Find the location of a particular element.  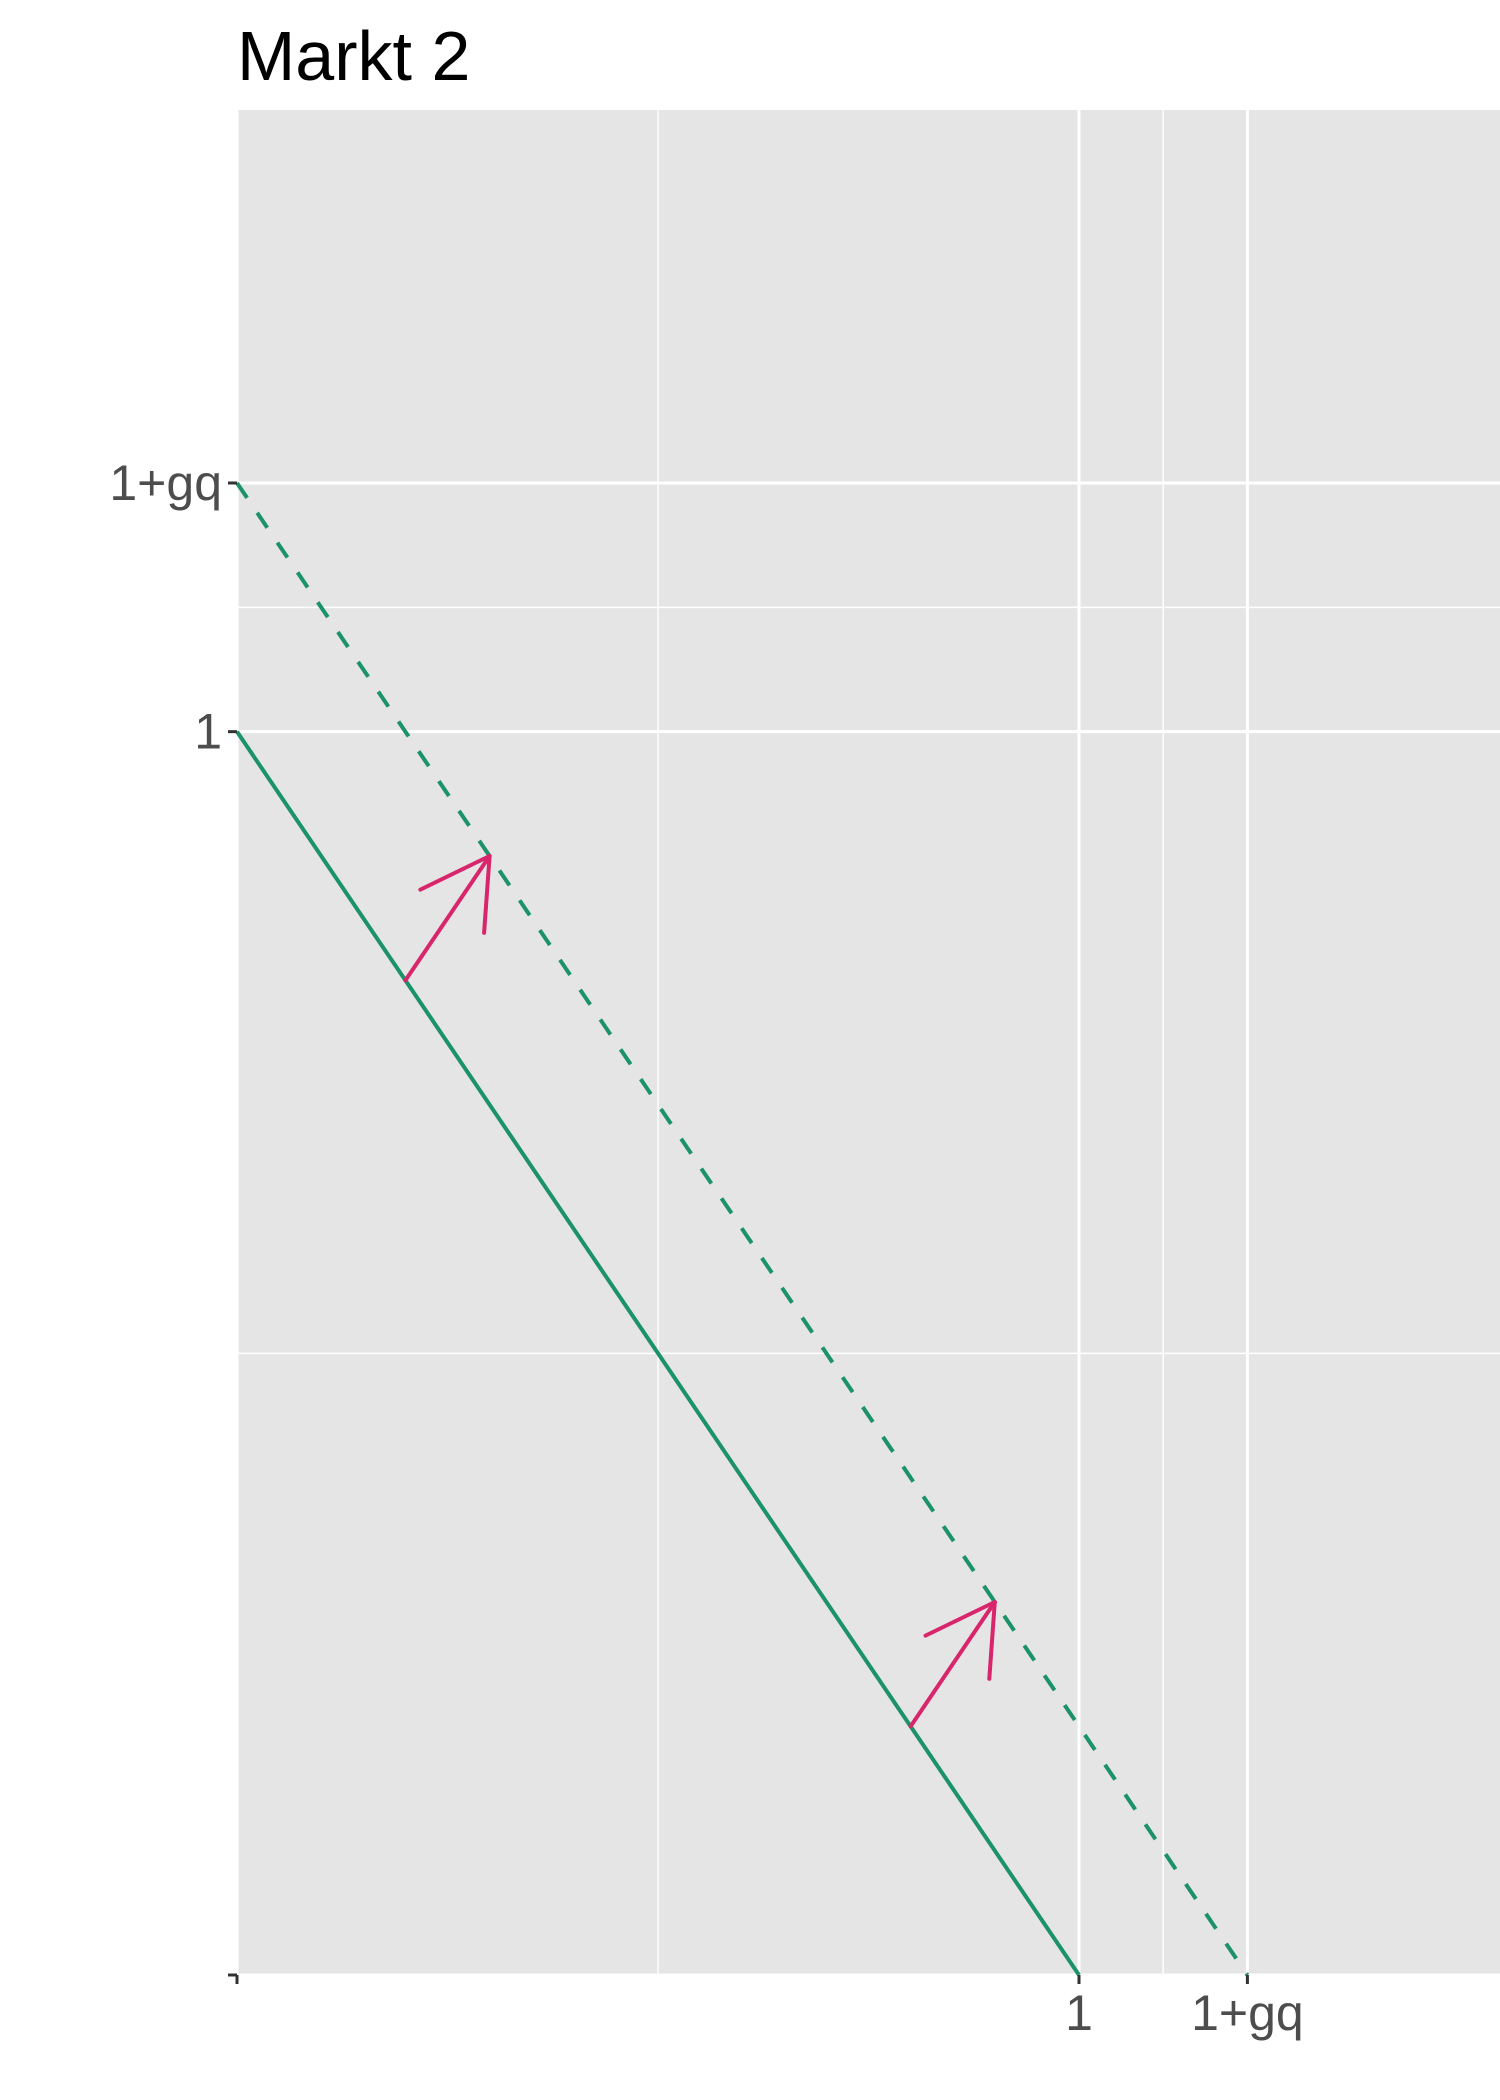

y-axis: 1 1+gq is located at coordinates (173, 1216).